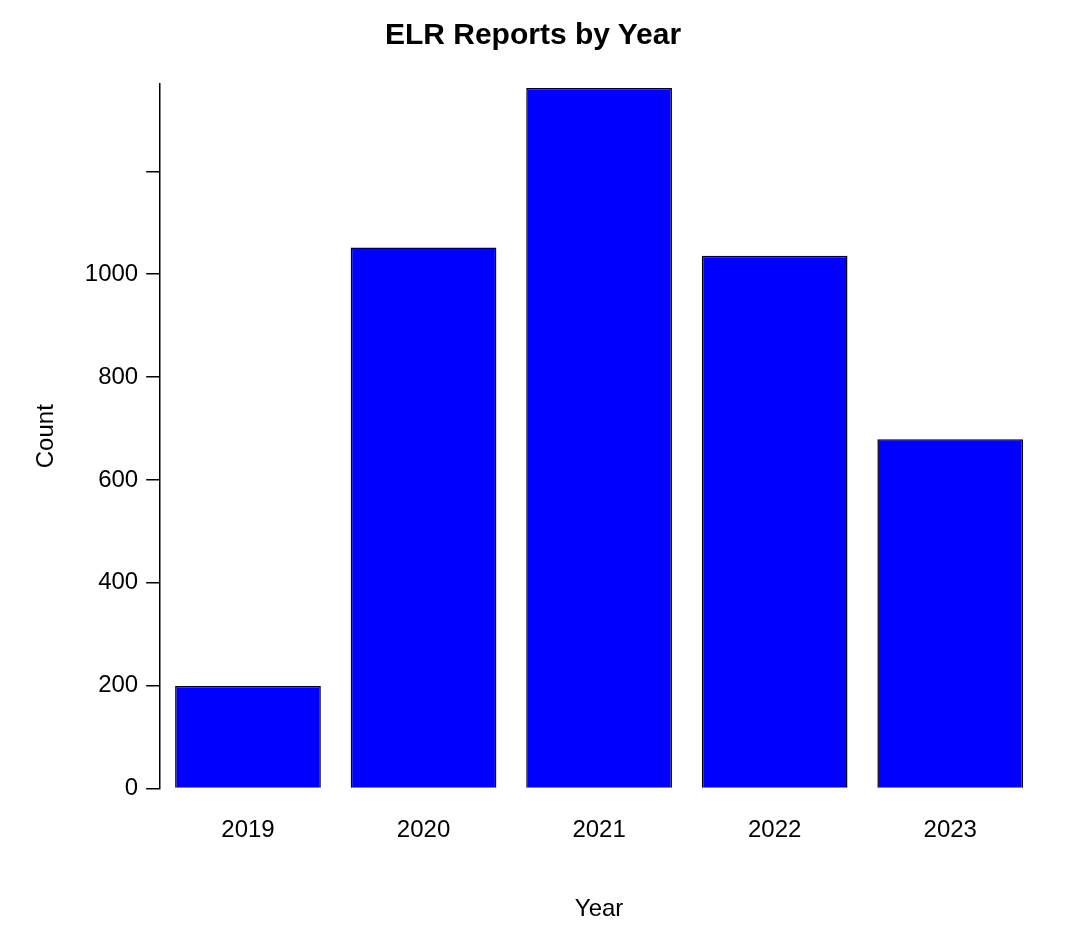 The height and width of the screenshot is (951, 1069). Describe the element at coordinates (131, 787) in the screenshot. I see `y-tick-label: 0` at that location.